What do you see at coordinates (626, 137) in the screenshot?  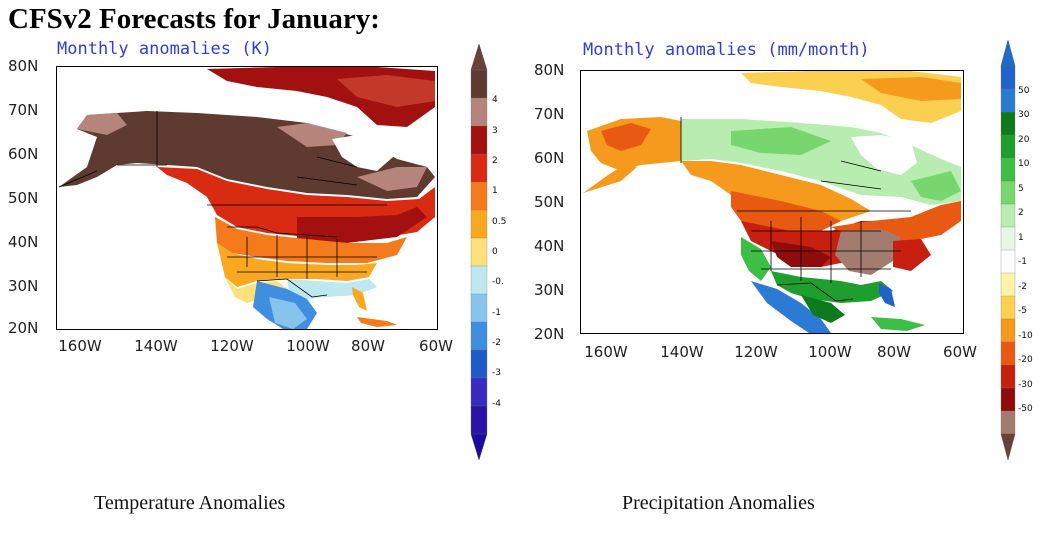 I see `alaska-drier` at bounding box center [626, 137].